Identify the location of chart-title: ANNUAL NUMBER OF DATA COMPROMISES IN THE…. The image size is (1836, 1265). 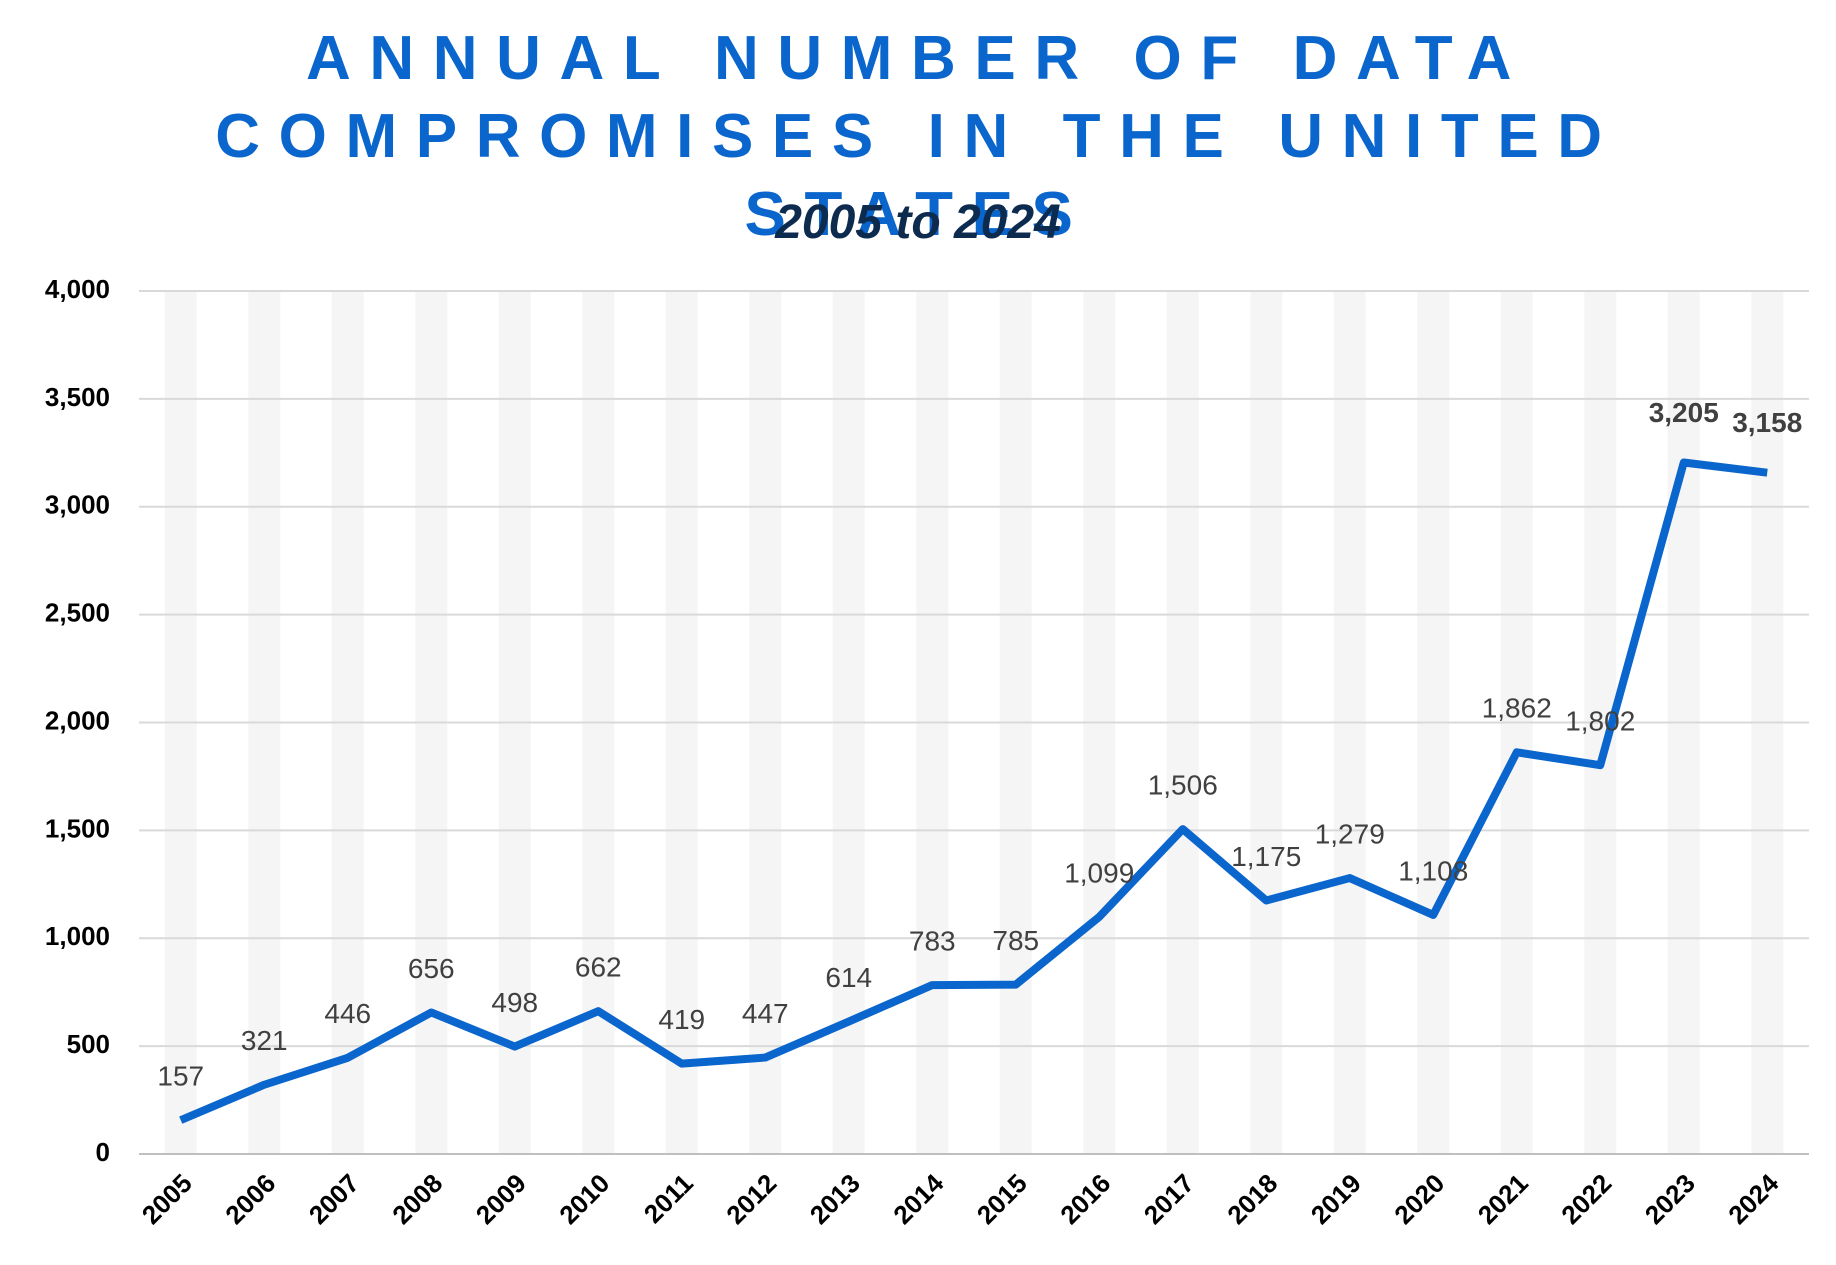
(918, 136).